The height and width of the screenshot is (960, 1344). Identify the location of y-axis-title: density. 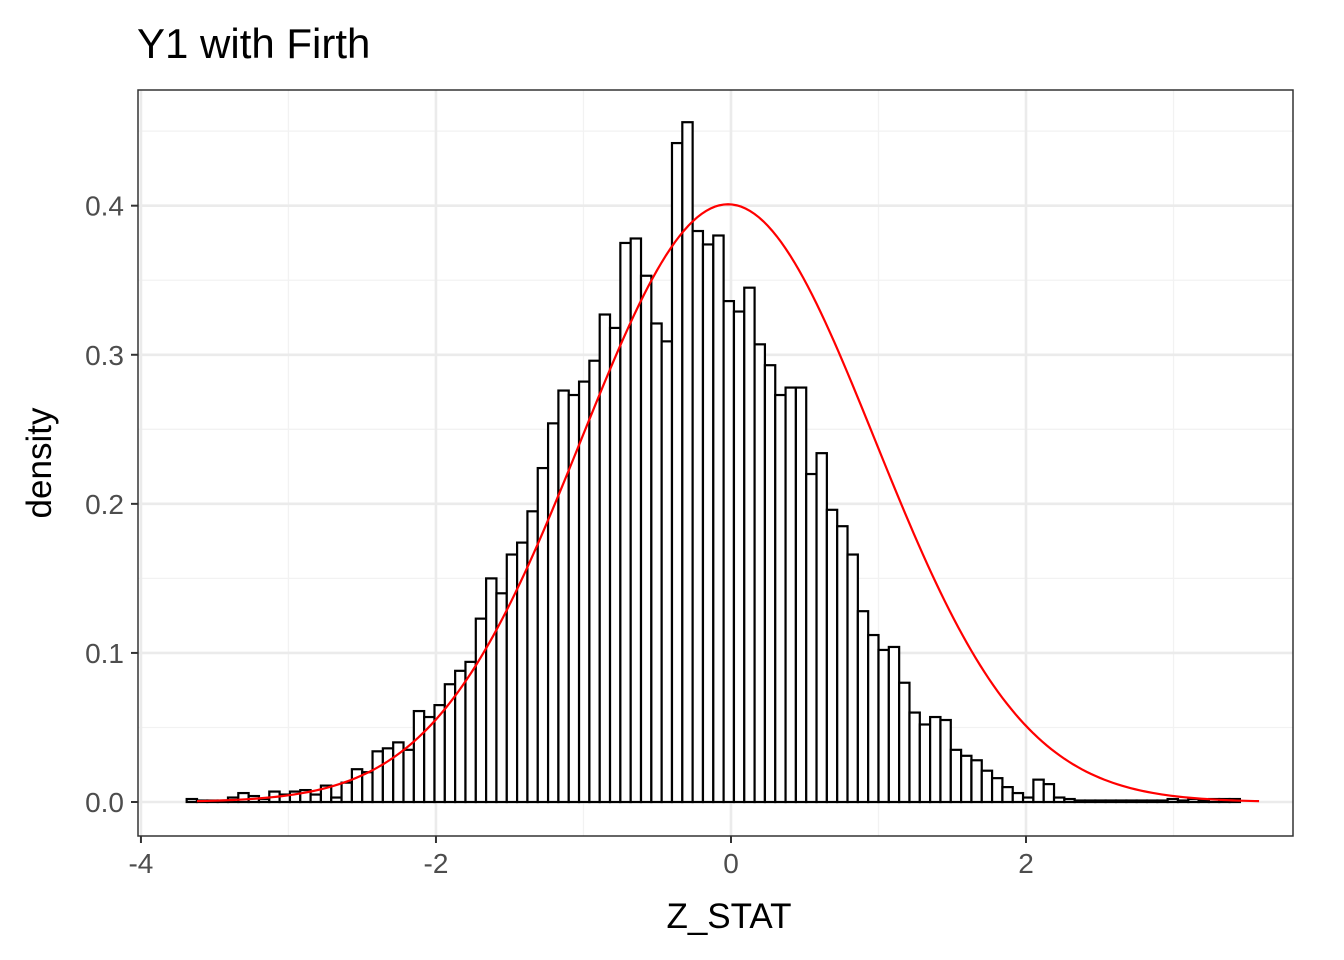
(39, 462).